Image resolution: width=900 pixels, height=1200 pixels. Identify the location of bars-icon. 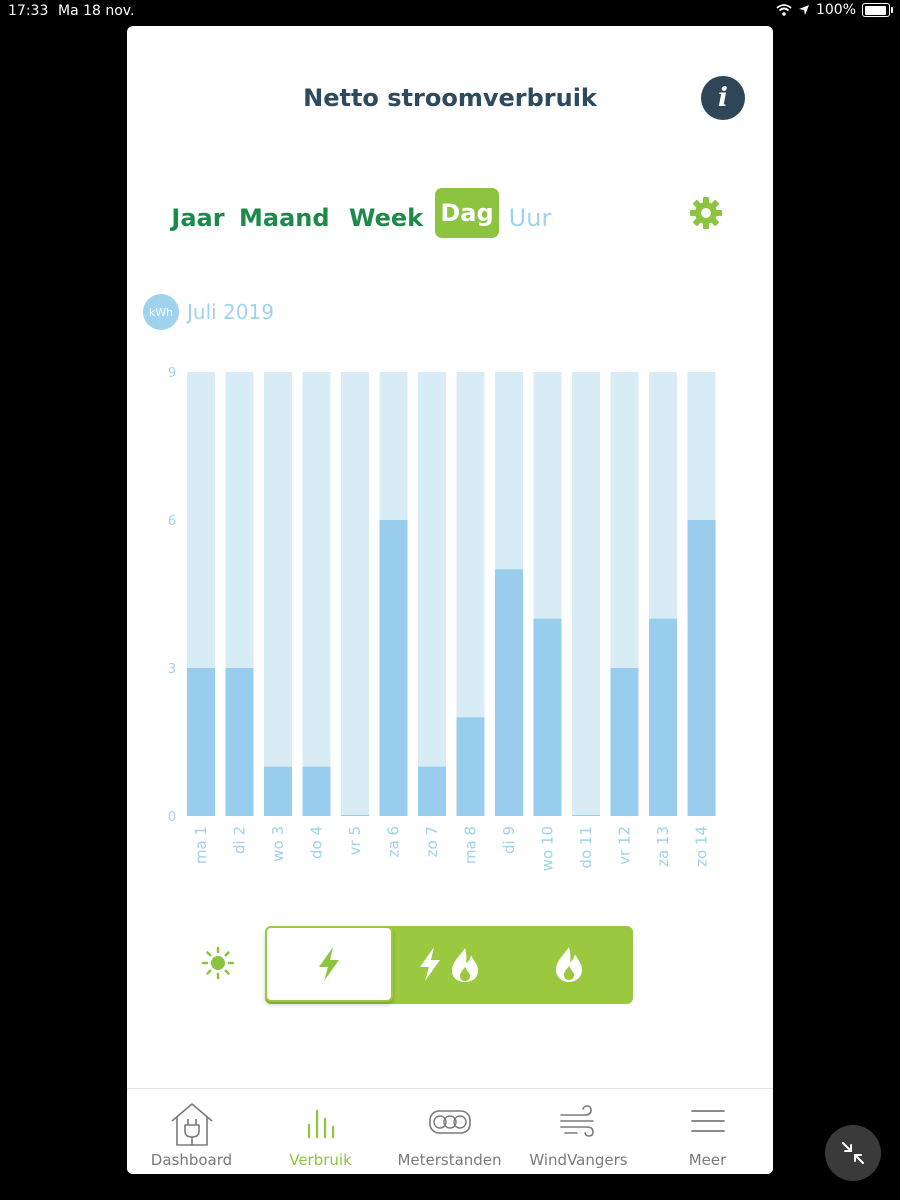
(320, 1124).